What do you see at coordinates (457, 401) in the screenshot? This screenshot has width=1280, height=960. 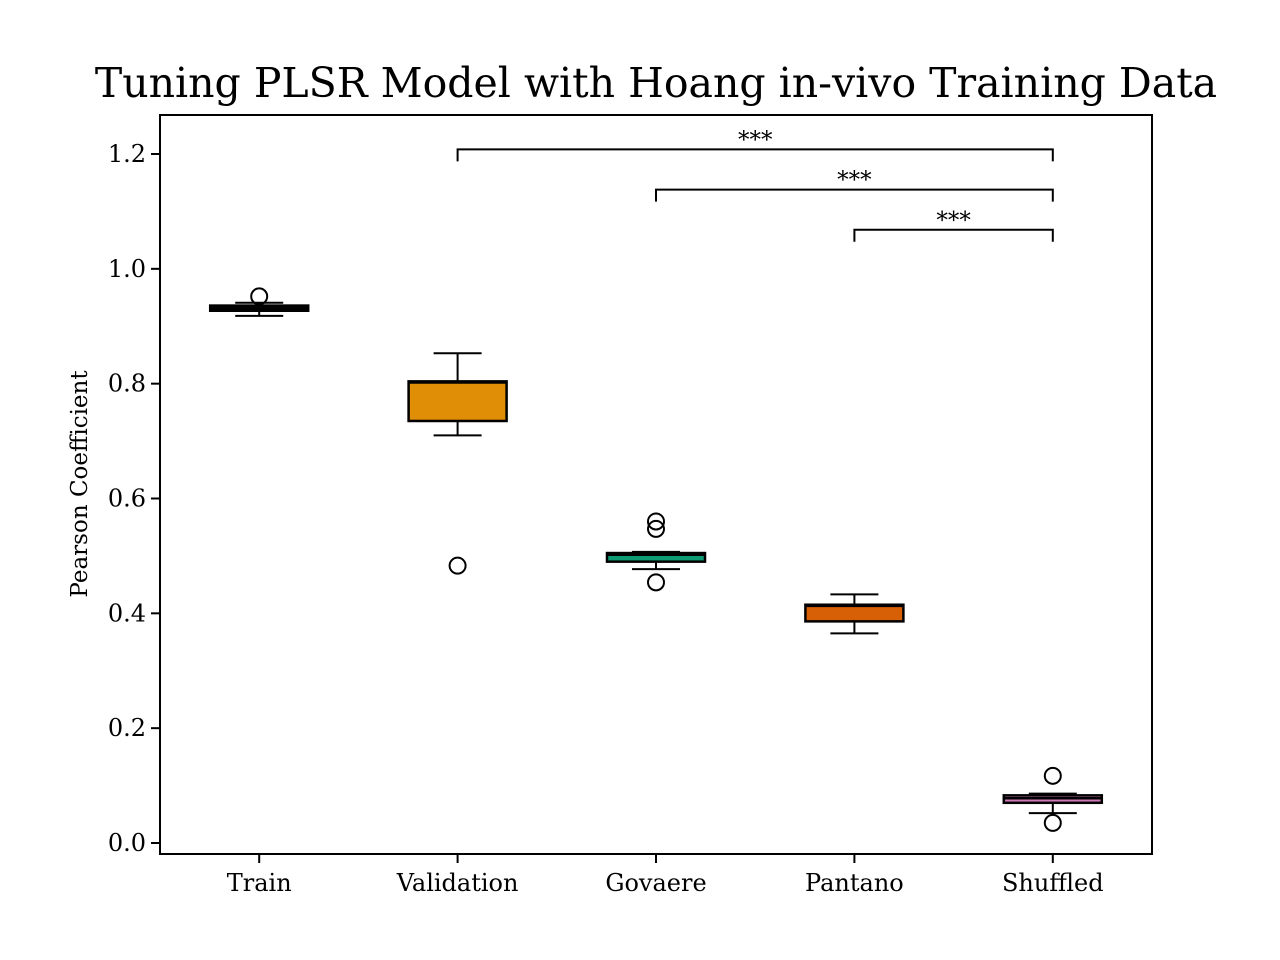 I see `box-validation` at bounding box center [457, 401].